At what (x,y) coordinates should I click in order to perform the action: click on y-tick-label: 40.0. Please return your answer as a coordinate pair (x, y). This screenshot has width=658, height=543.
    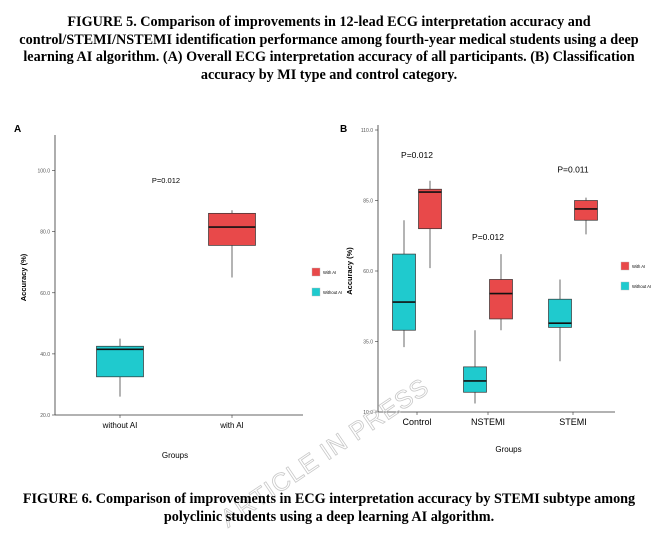
    Looking at the image, I should click on (45, 355).